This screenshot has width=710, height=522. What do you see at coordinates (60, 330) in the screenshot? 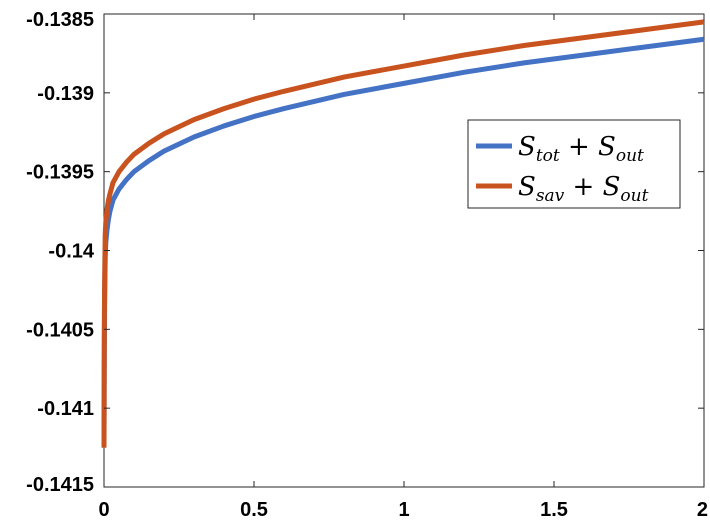
I see `y-tick-label: -0.1405` at bounding box center [60, 330].